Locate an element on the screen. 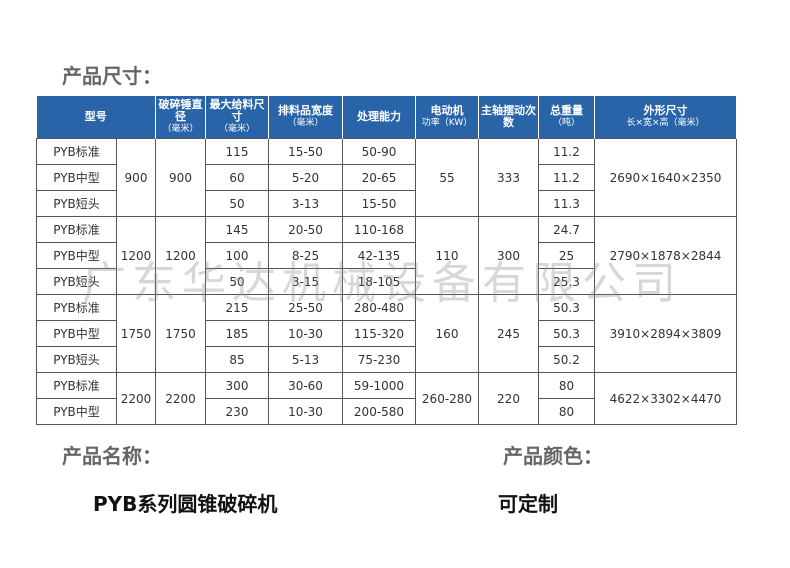 This screenshot has height=568, width=790. color-label: 产品颜色： is located at coordinates (553, 456).